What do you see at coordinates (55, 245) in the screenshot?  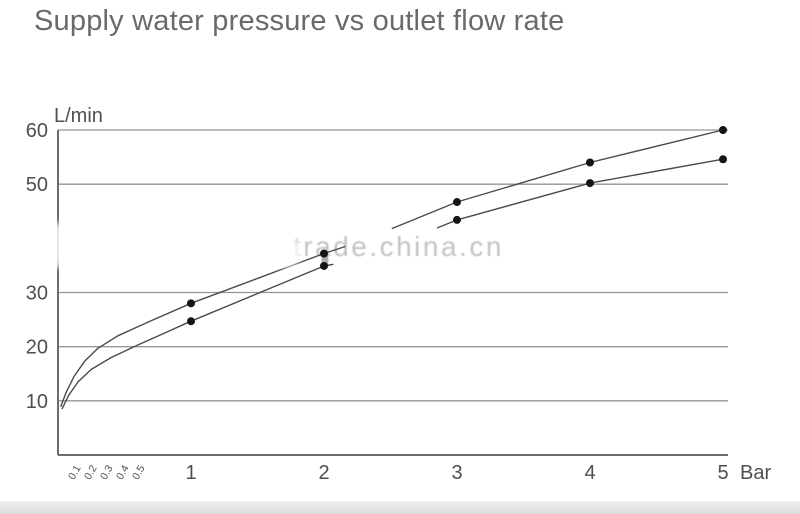 I see `erase-smudge-y40` at bounding box center [55, 245].